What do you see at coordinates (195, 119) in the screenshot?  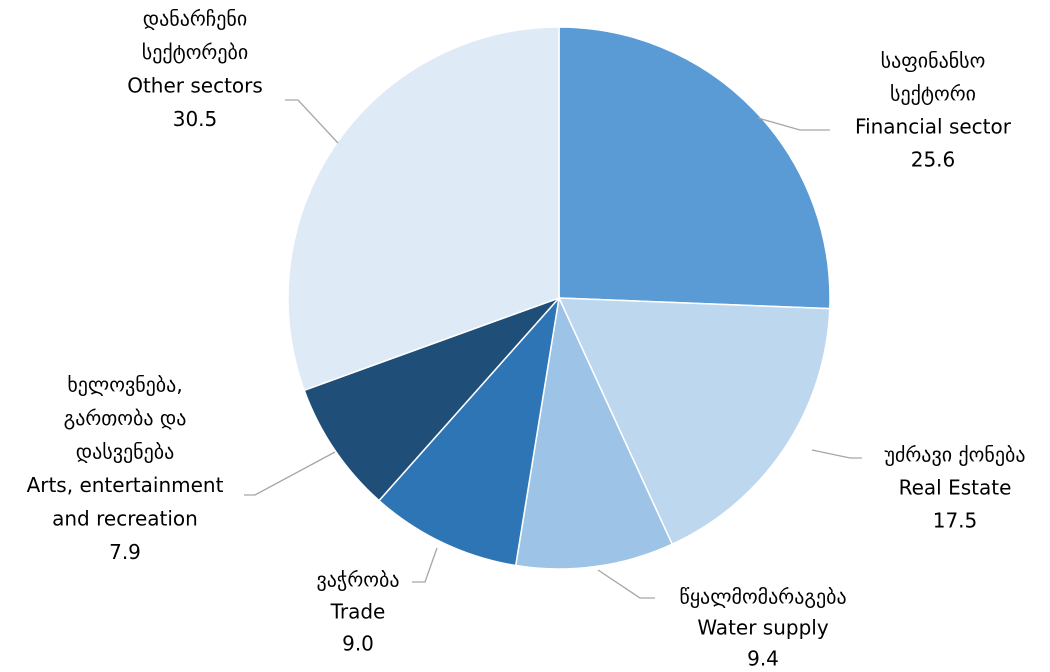 I see `data-label: 30.5` at bounding box center [195, 119].